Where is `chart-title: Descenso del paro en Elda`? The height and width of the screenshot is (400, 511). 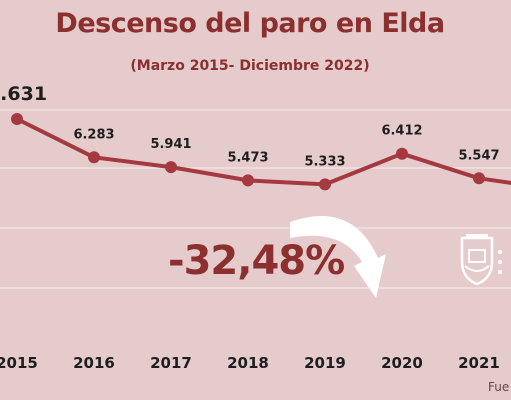 chart-title: Descenso del paro en Elda is located at coordinates (250, 23).